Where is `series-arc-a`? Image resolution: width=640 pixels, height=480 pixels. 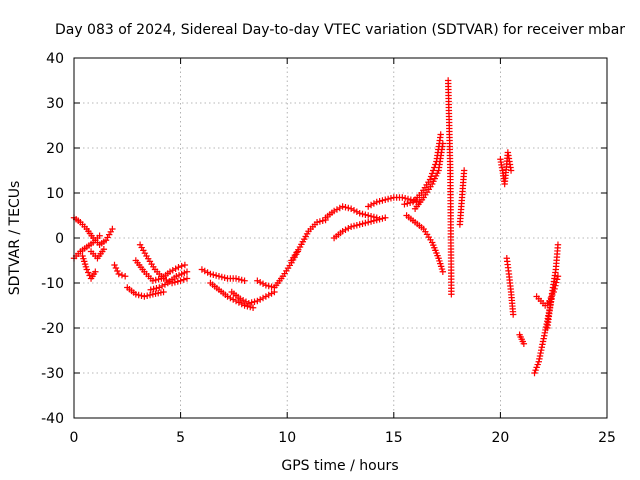 series-arc-a is located at coordinates (93, 231).